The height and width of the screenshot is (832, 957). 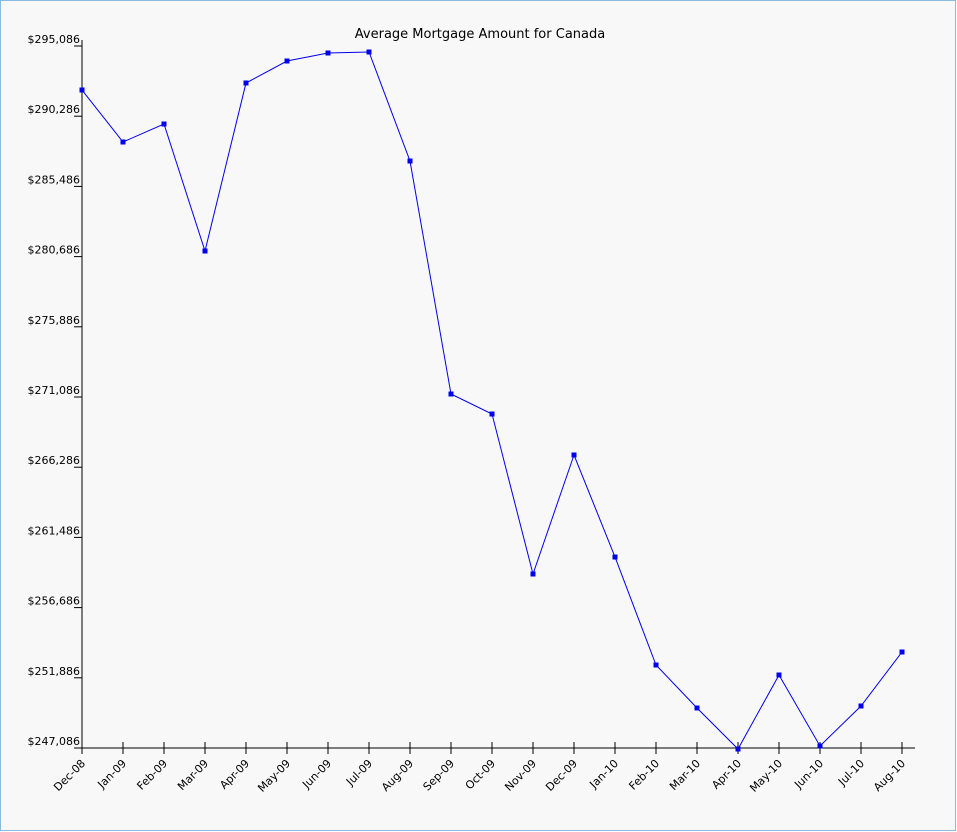 What do you see at coordinates (54, 320) in the screenshot?
I see `y-tick-label: $275,886` at bounding box center [54, 320].